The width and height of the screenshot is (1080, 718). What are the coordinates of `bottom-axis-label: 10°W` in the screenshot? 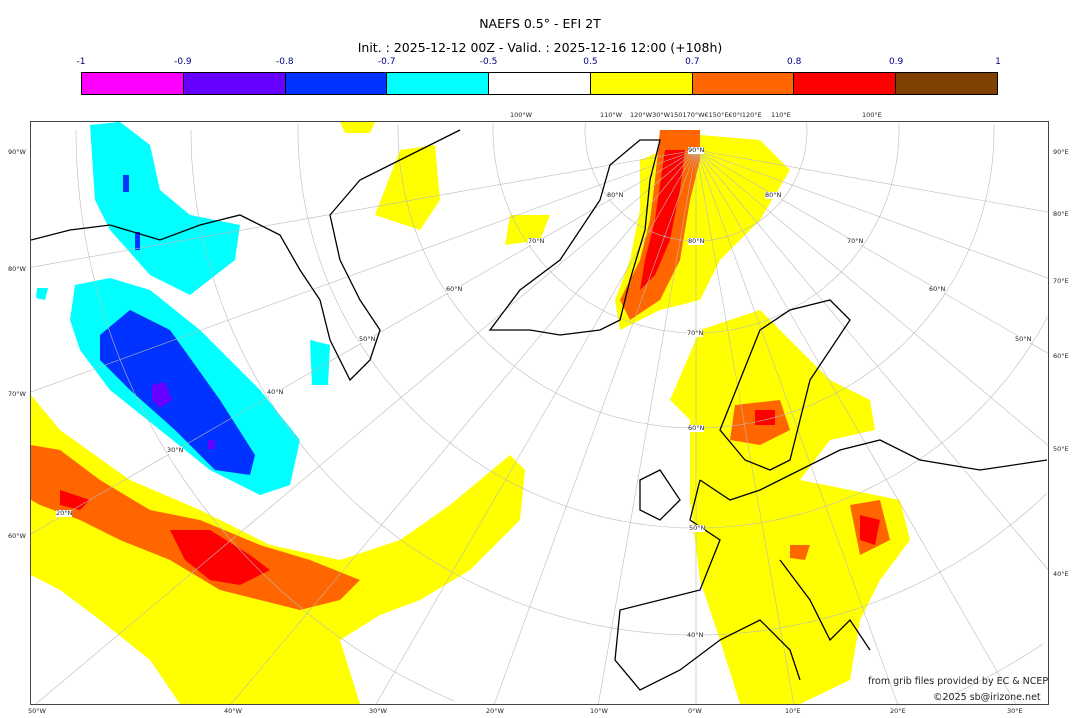 It's located at (599, 711).